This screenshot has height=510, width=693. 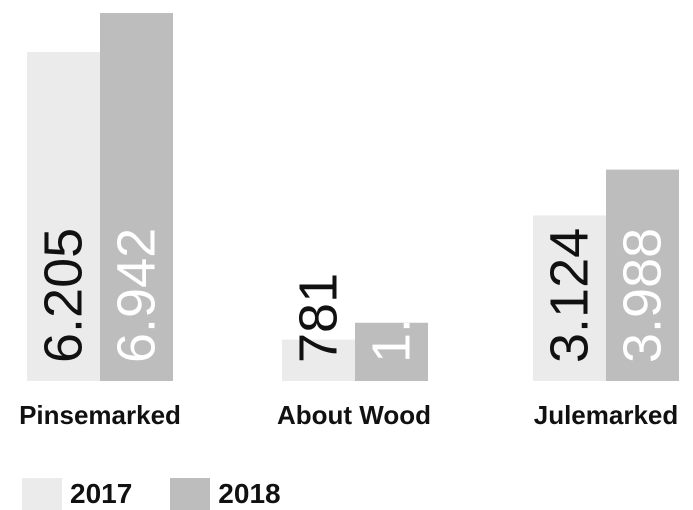 I want to click on data-label-2018-julemarked: 3.988, so click(x=643, y=295).